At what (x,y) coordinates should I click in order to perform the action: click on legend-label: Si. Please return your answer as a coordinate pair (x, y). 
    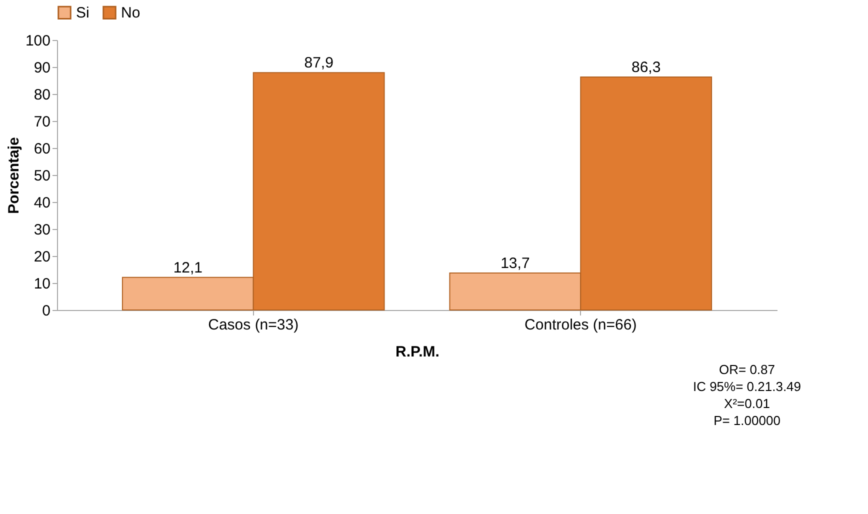
    Looking at the image, I should click on (83, 13).